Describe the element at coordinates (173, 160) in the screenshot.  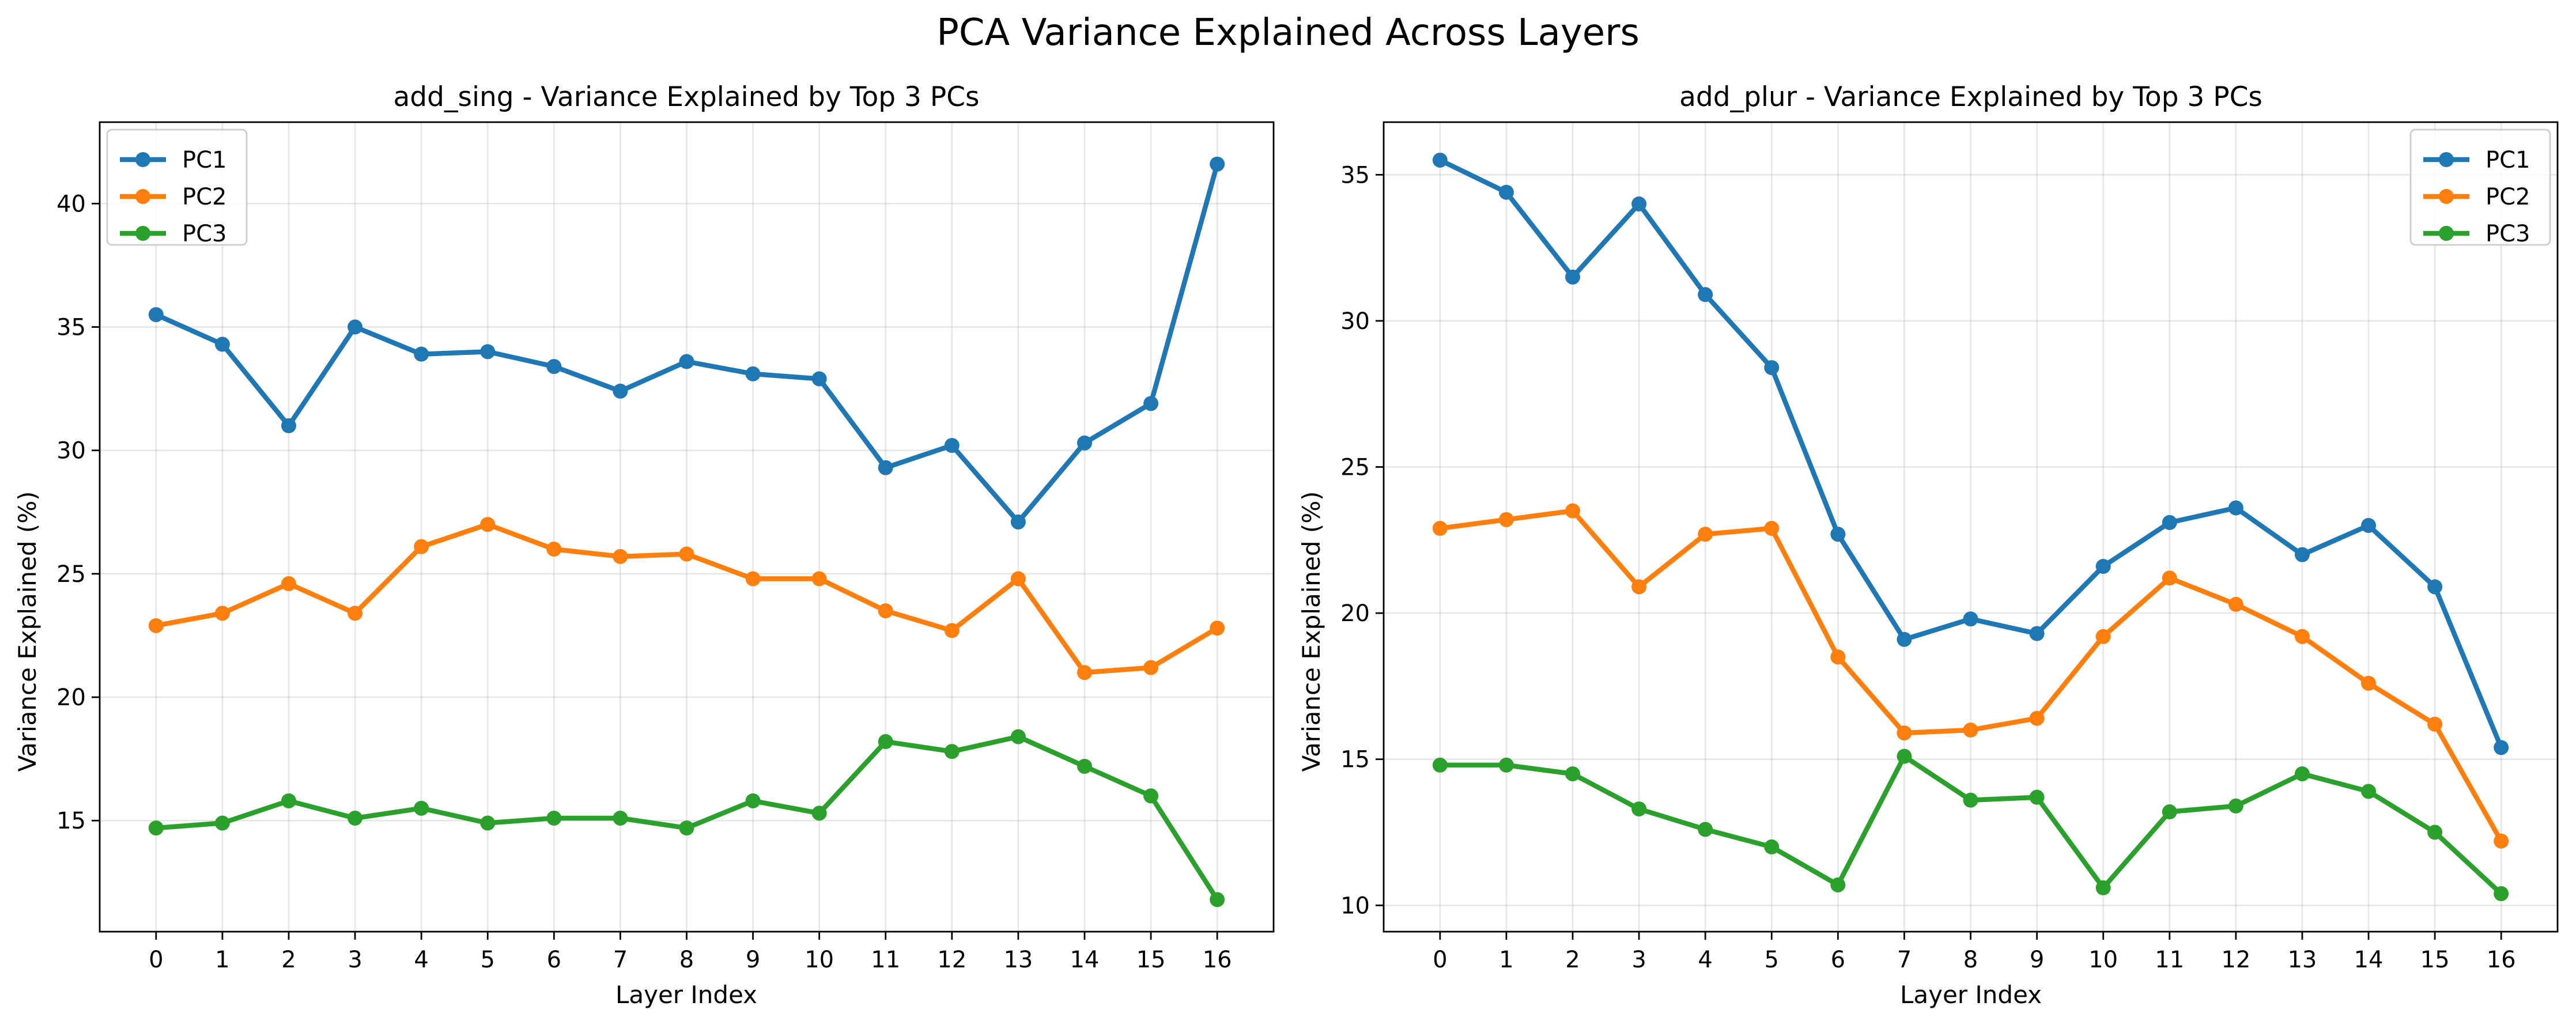
I see `legend-item-pc1: PC1` at that location.